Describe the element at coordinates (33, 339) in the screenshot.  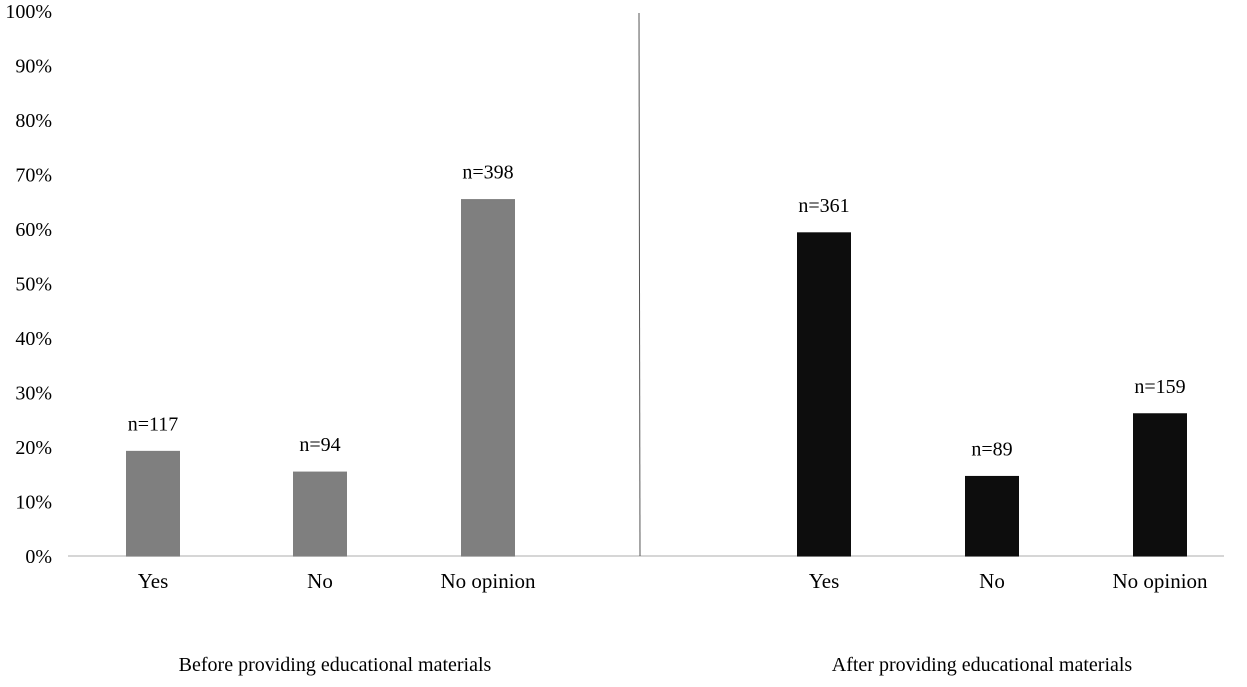
I see `y-tick-label: 40%` at that location.